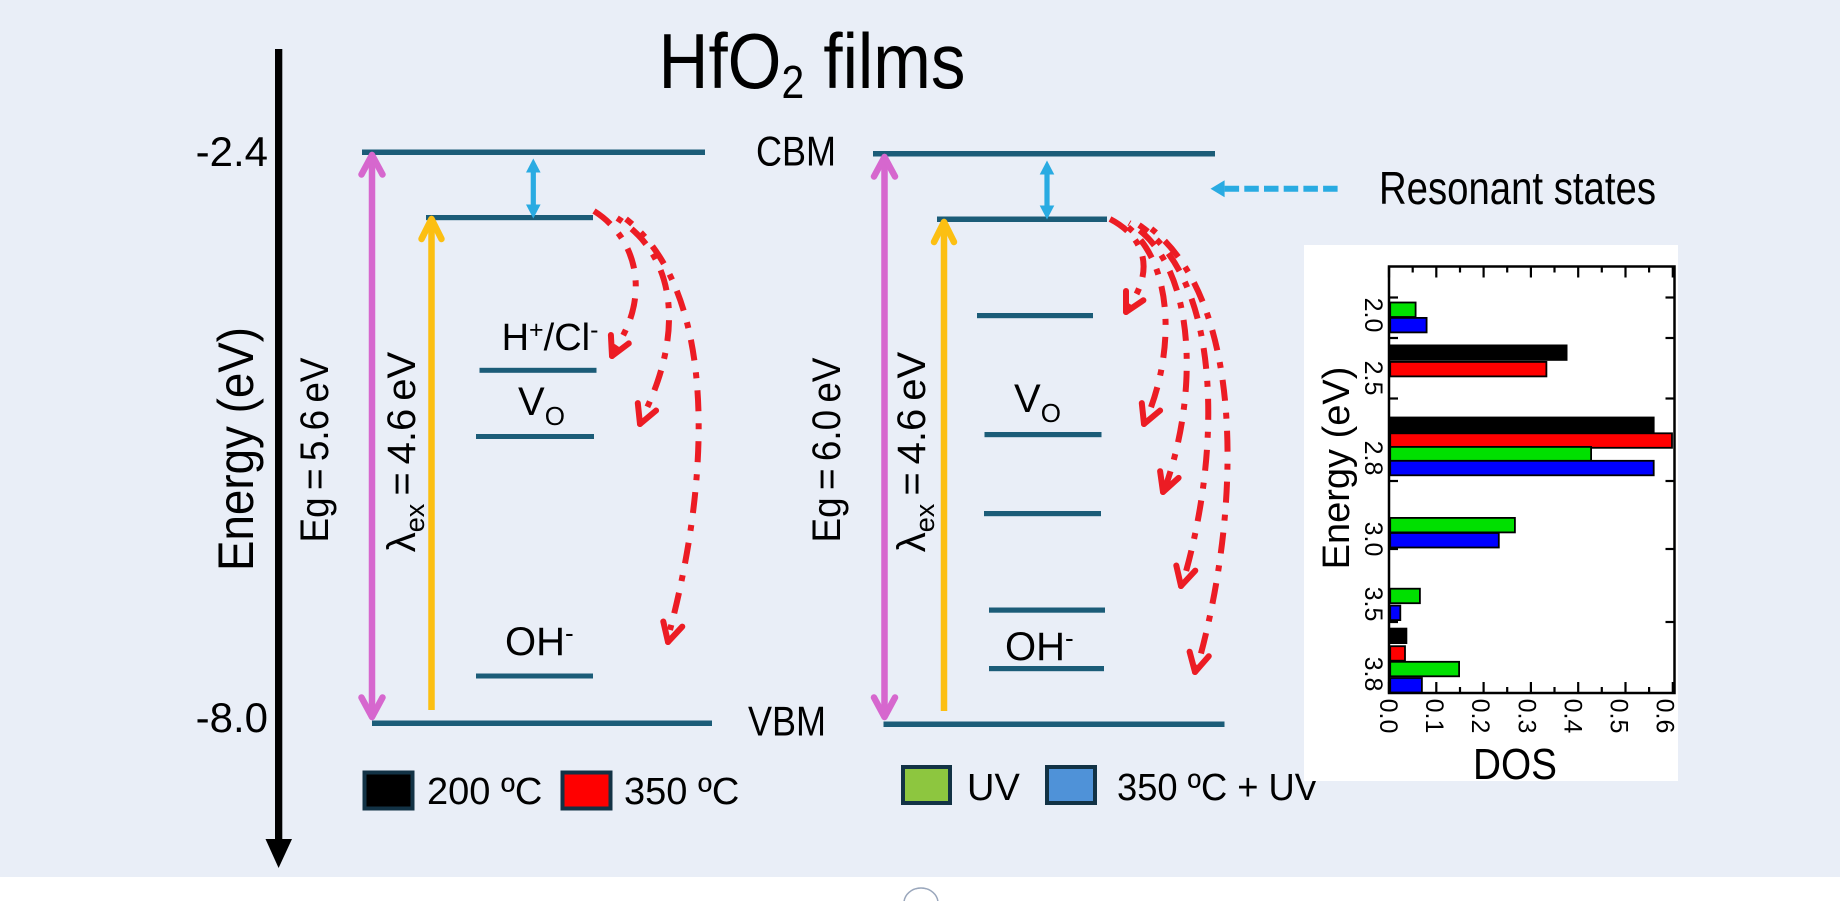  Describe the element at coordinates (1373, 674) in the screenshot. I see `svg-text: 3.8` at that location.